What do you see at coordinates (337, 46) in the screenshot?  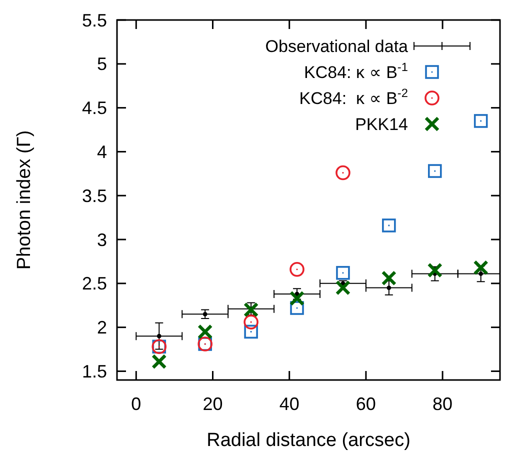 I see `legend-label: Observational data` at bounding box center [337, 46].